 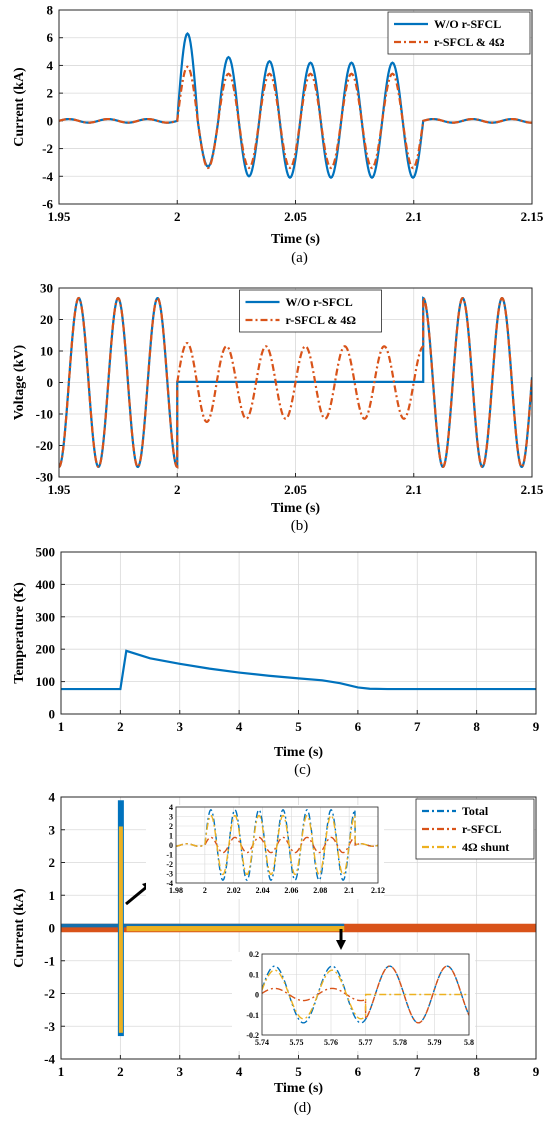 I want to click on panel-caption: (b), so click(x=300, y=526).